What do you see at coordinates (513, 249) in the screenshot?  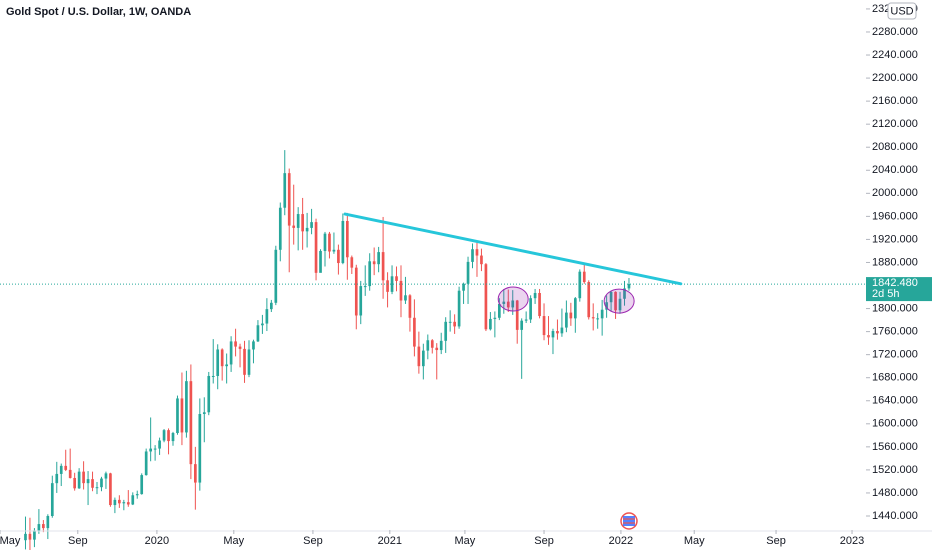 I see `trend-line` at bounding box center [513, 249].